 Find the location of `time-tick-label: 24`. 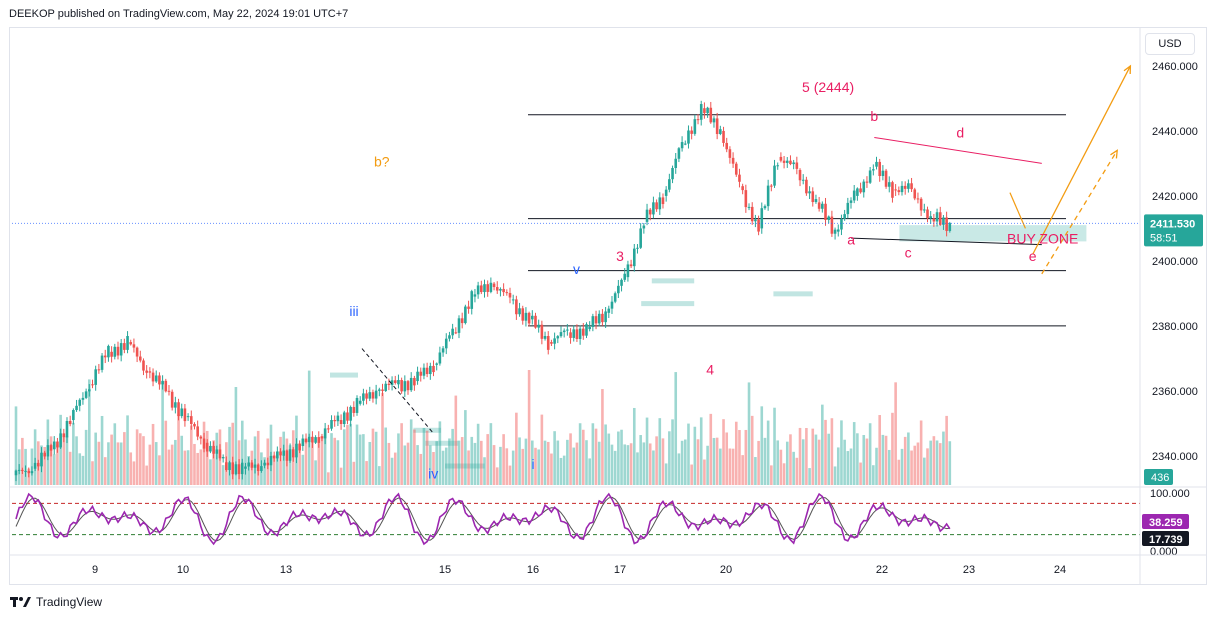

time-tick-label: 24 is located at coordinates (1060, 570).